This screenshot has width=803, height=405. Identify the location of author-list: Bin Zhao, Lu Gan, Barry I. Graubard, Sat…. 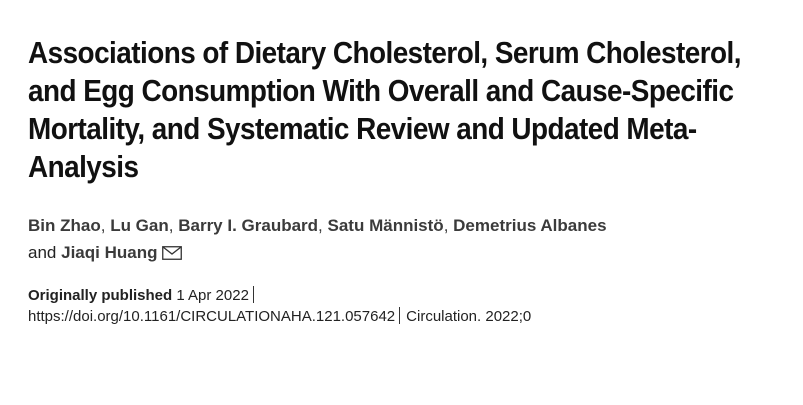
(403, 240).